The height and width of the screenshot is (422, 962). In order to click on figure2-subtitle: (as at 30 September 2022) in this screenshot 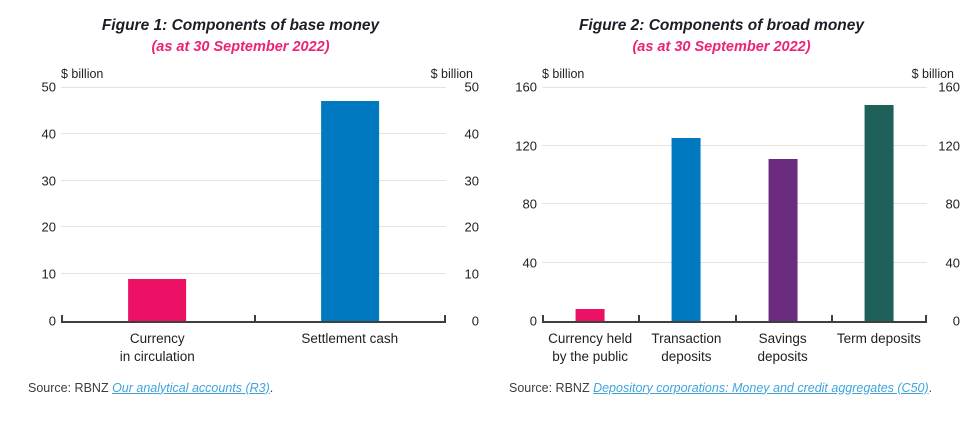, I will do `click(721, 47)`.